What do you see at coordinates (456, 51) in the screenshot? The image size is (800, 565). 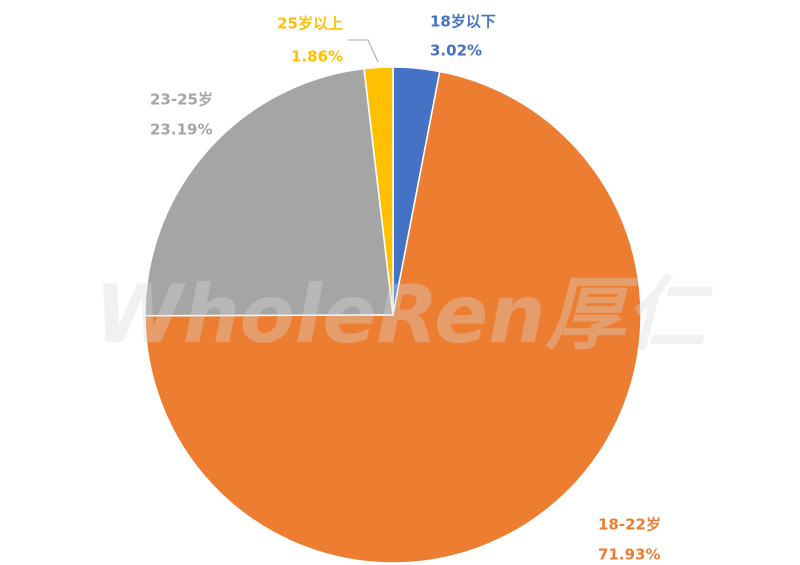 I see `value-label: 3.02%` at bounding box center [456, 51].